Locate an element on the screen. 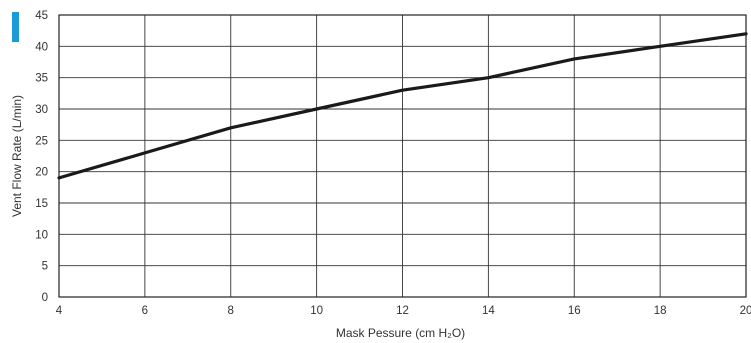  y-tick-label: 35 is located at coordinates (41, 79).